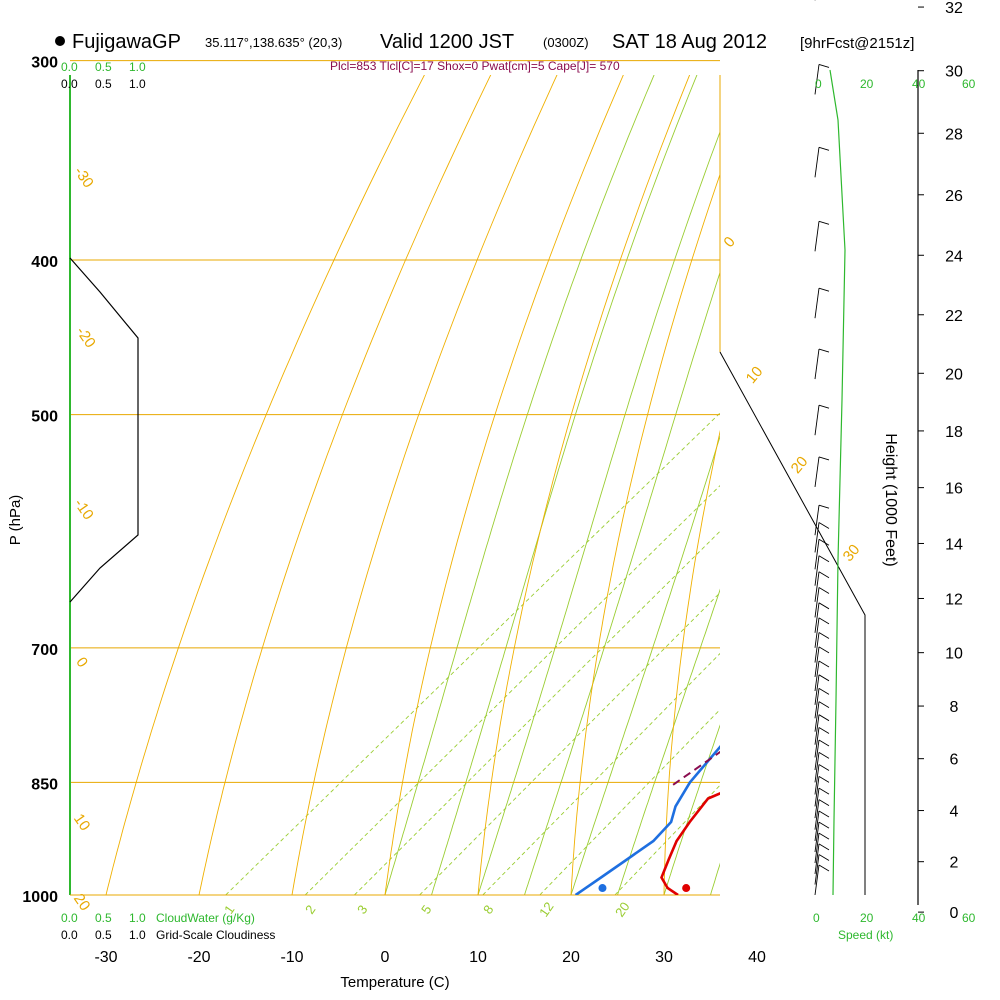 Image resolution: width=1000 pixels, height=1000 pixels. Describe the element at coordinates (757, 957) in the screenshot. I see `x-tick-label: 40` at that location.